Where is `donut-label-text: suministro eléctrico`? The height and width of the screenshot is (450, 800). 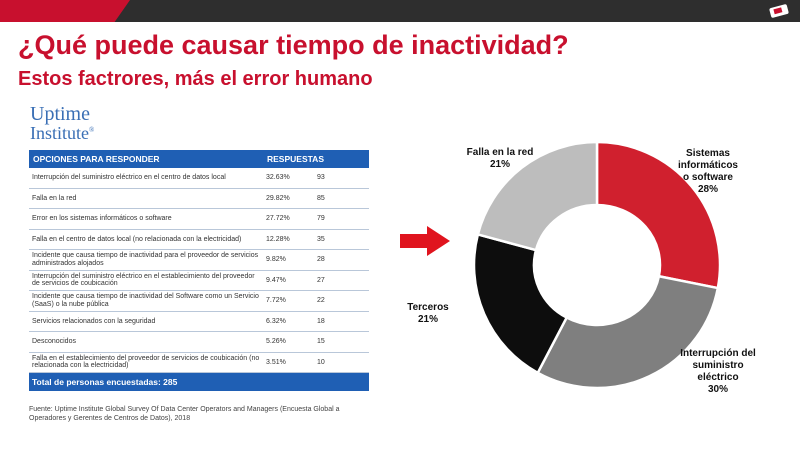
donut-label-text: suministro eléctrico is located at coordinates (718, 371).